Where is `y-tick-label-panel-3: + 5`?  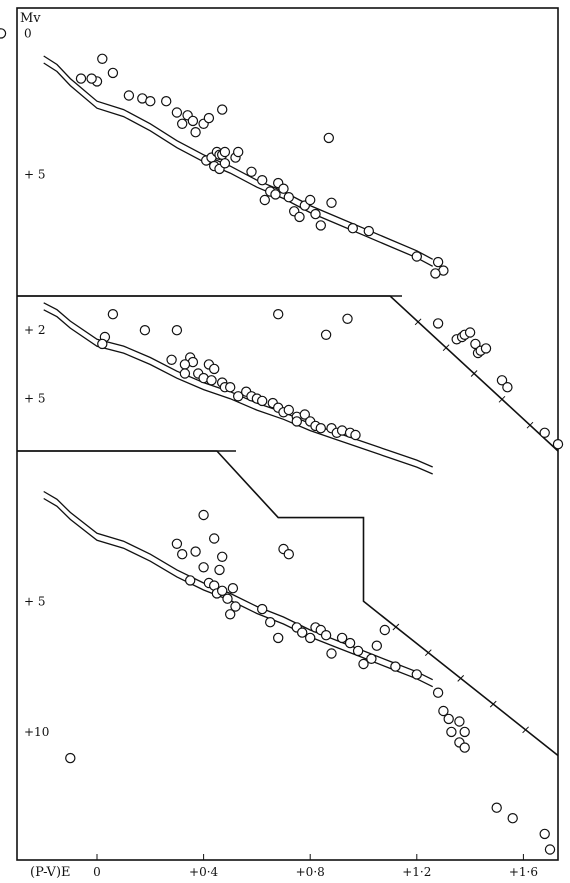
y-tick-label-panel-3: + 5 is located at coordinates (35, 601).